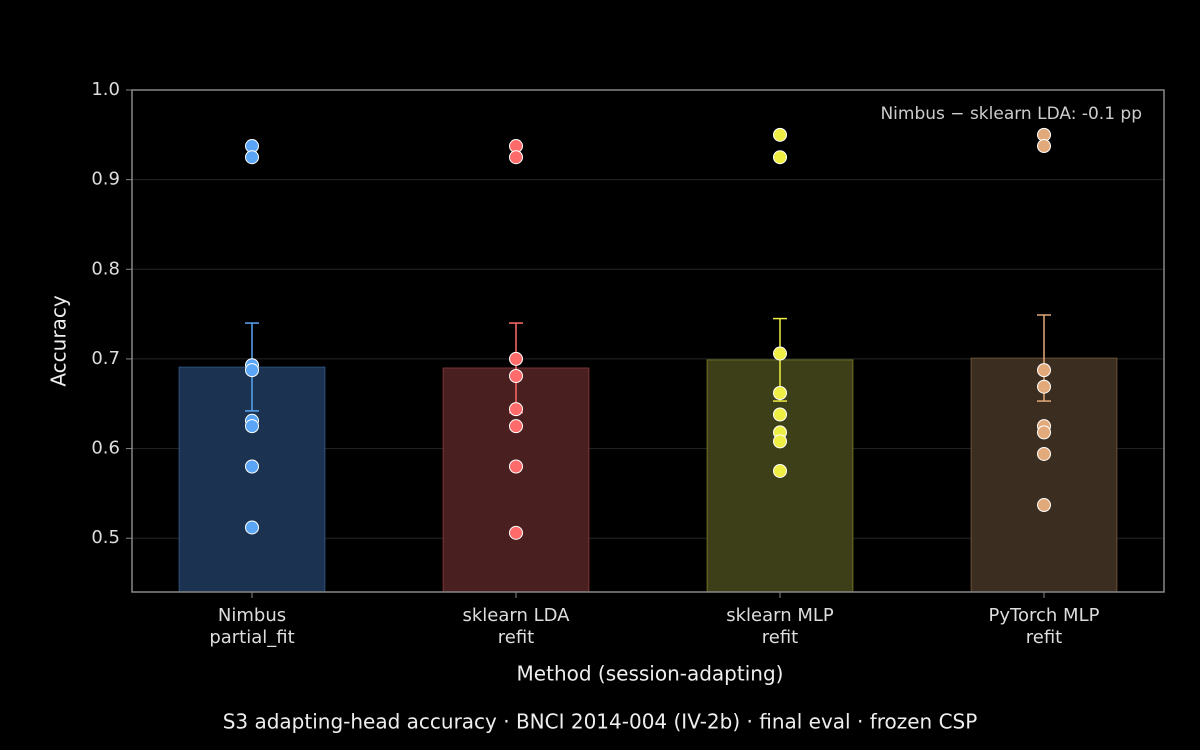  I want to click on y-tick-label: 0.7, so click(105, 358).